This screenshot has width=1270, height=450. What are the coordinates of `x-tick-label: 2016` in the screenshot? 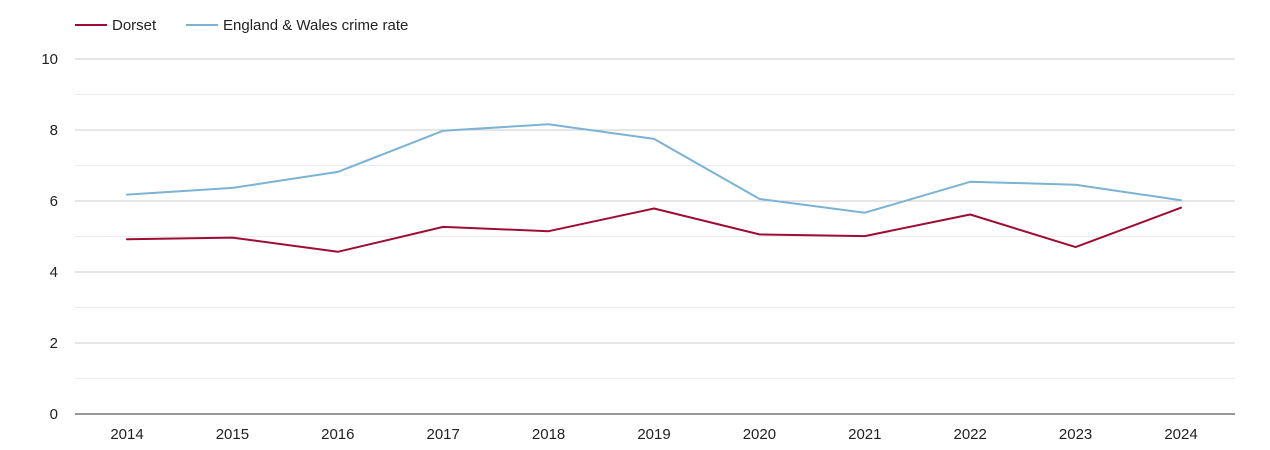 It's located at (337, 434).